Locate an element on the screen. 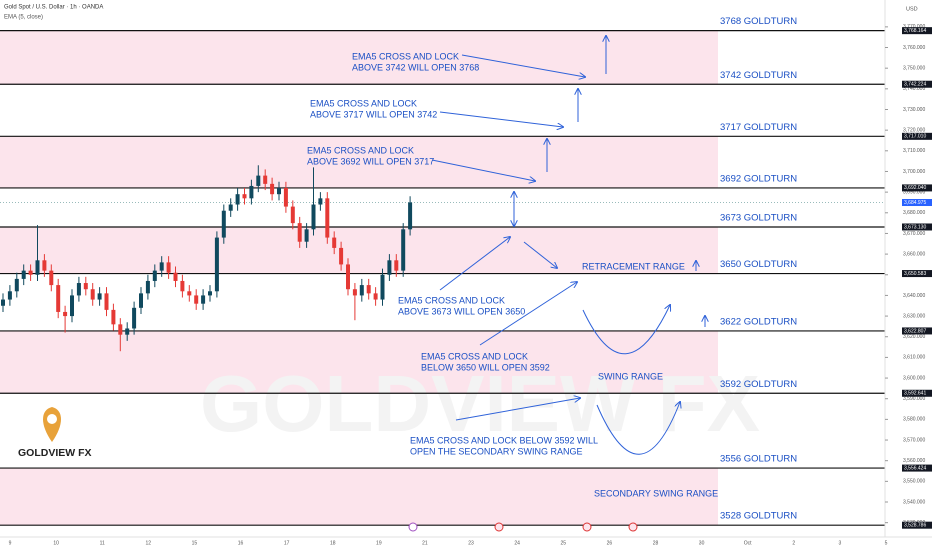  level-name: 3528 GOLDTURN is located at coordinates (758, 516).